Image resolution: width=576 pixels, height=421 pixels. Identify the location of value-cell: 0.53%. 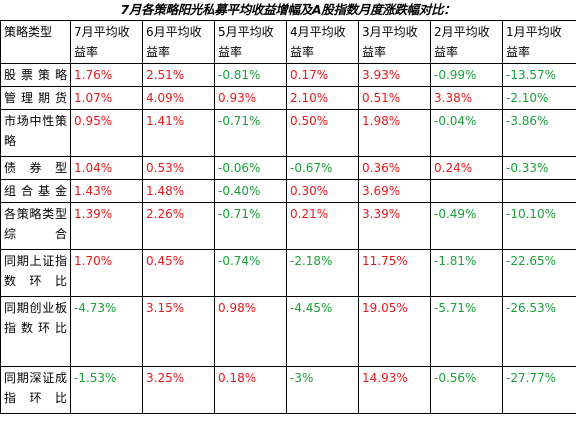
(178, 168).